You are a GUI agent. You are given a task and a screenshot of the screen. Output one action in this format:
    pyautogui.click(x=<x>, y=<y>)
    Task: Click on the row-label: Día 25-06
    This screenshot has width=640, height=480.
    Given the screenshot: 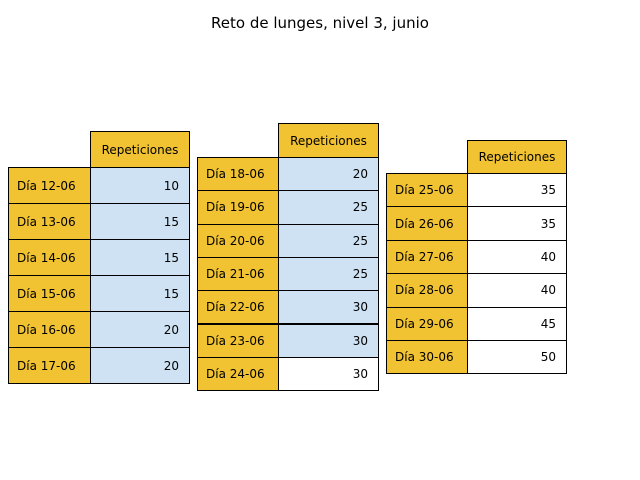 What is the action you would take?
    pyautogui.click(x=427, y=190)
    